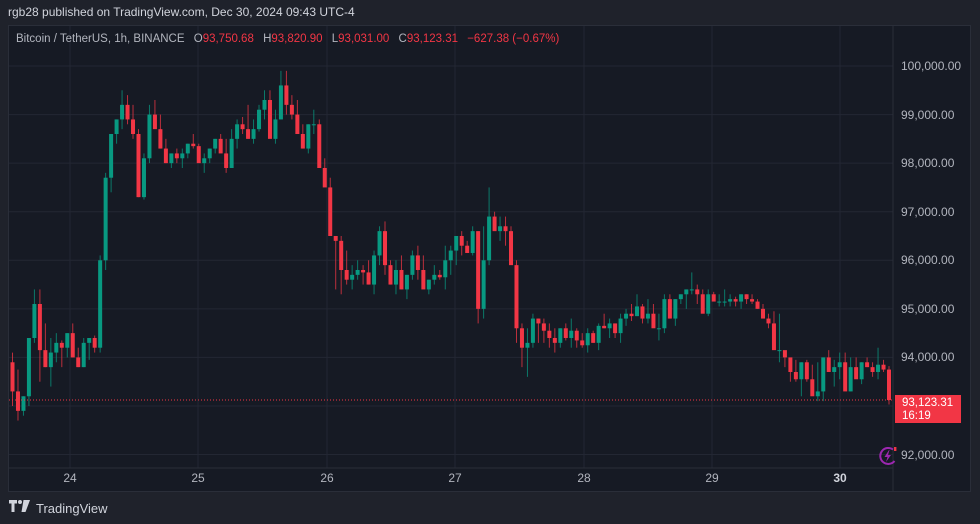 Image resolution: width=980 pixels, height=524 pixels. What do you see at coordinates (335, 39) in the screenshot?
I see `low-label: L` at bounding box center [335, 39].